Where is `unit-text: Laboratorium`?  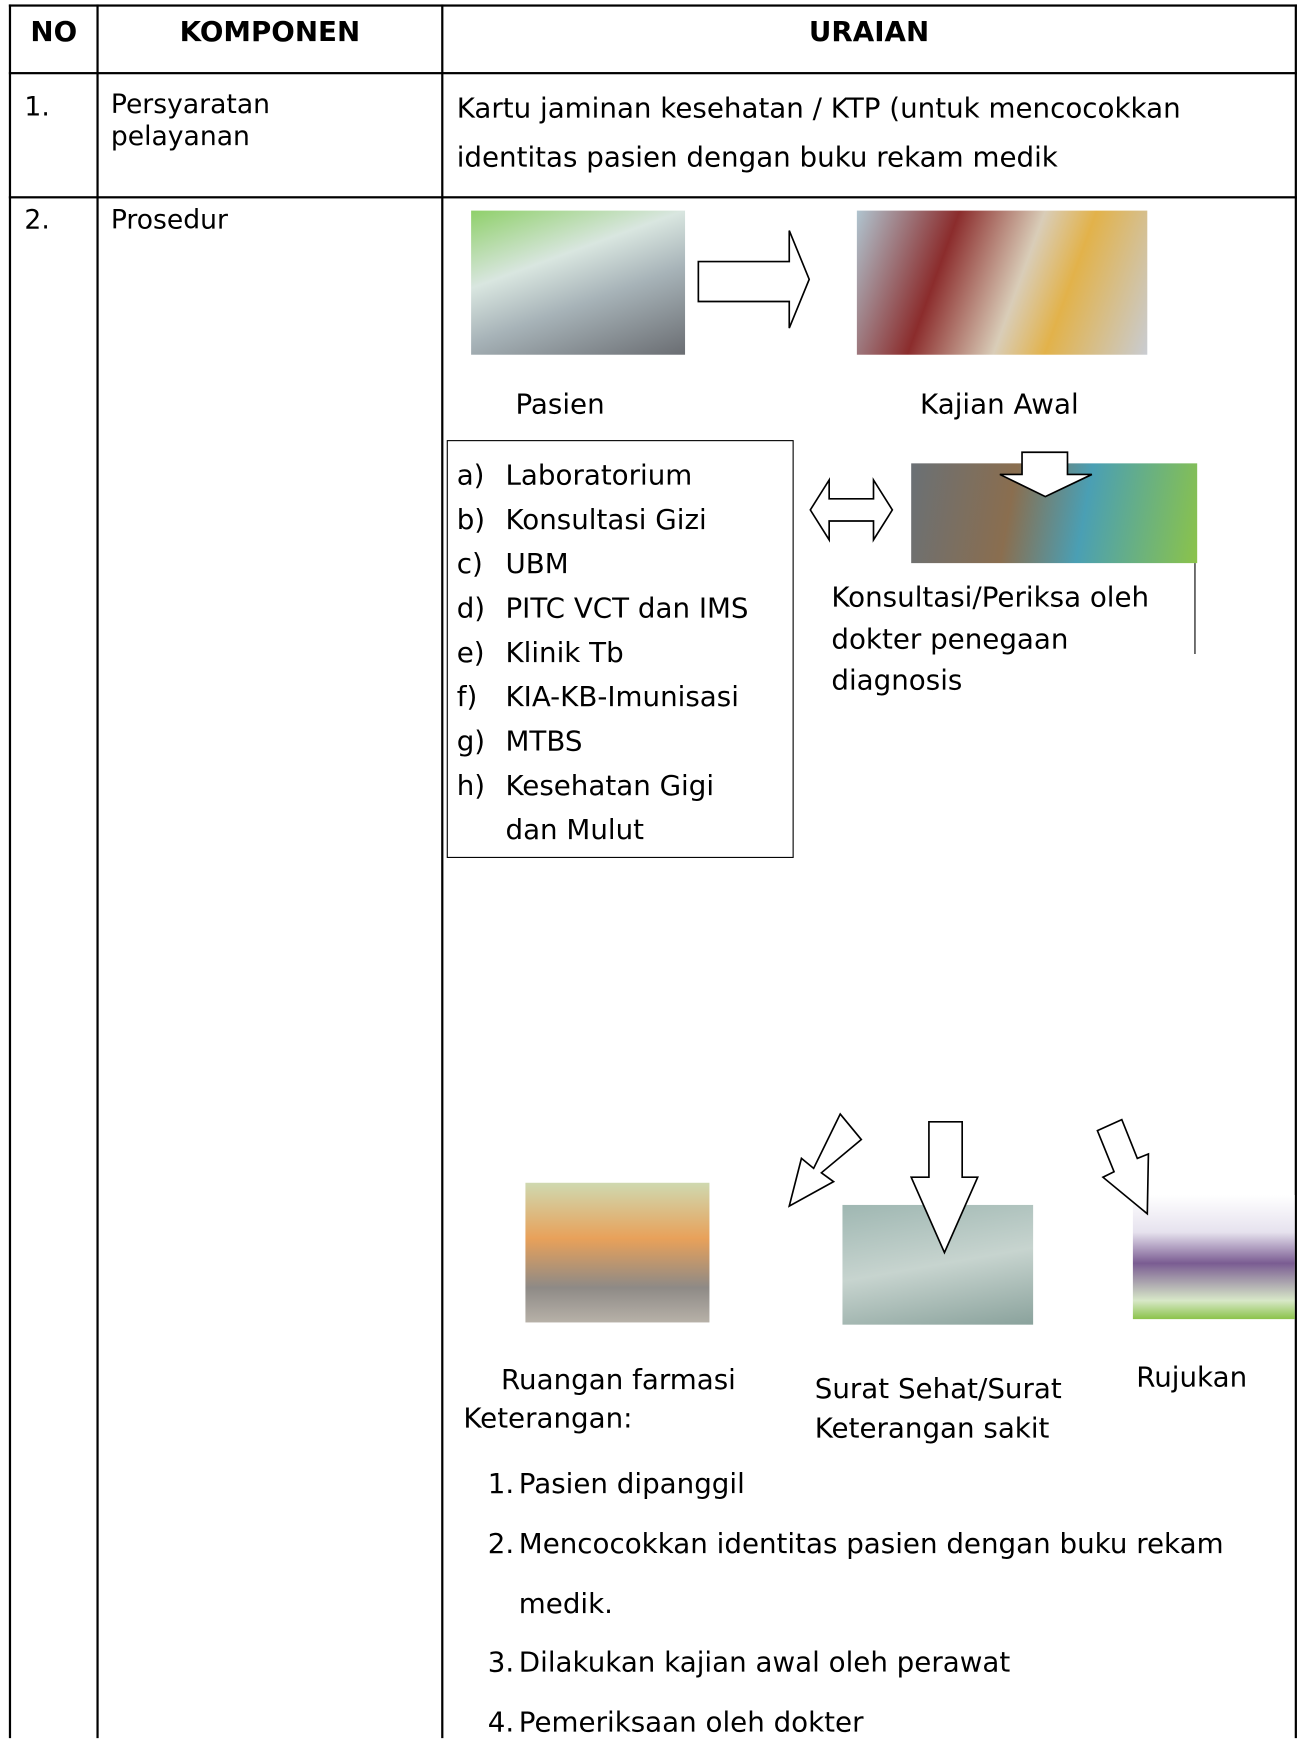 unit-text: Laboratorium is located at coordinates (599, 475).